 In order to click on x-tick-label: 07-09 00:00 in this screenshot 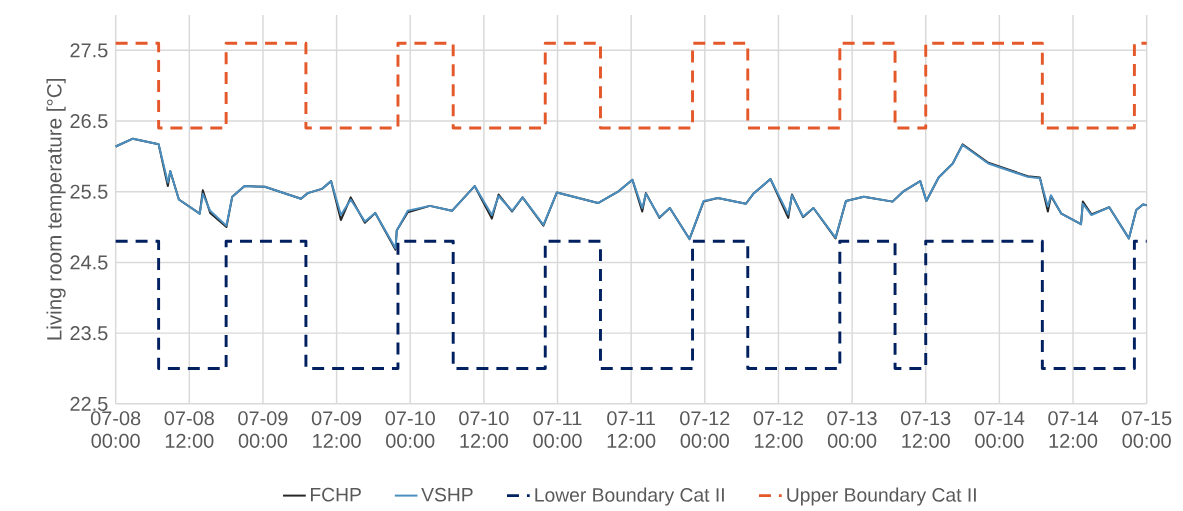, I will do `click(263, 430)`.